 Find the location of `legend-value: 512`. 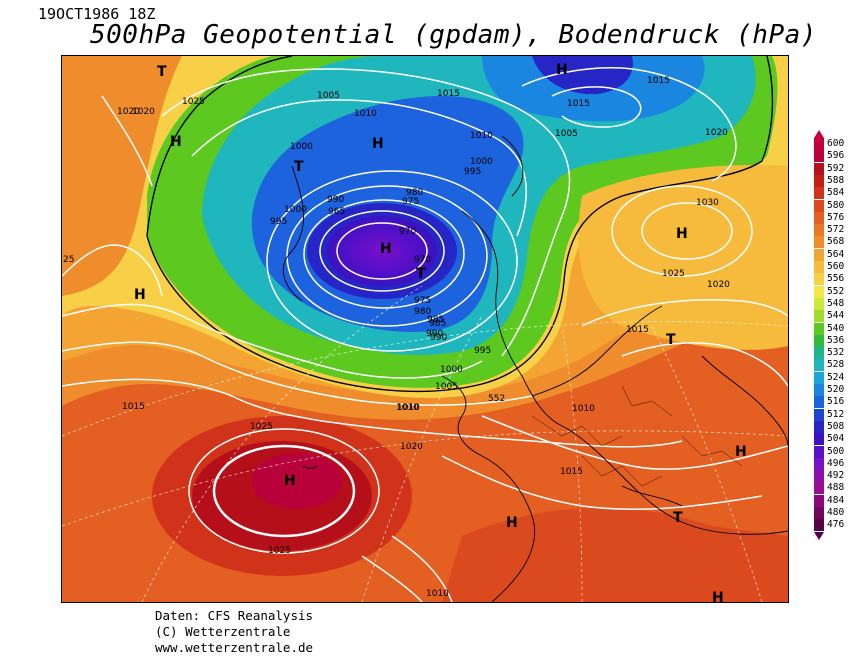

legend-value: 512 is located at coordinates (836, 414).